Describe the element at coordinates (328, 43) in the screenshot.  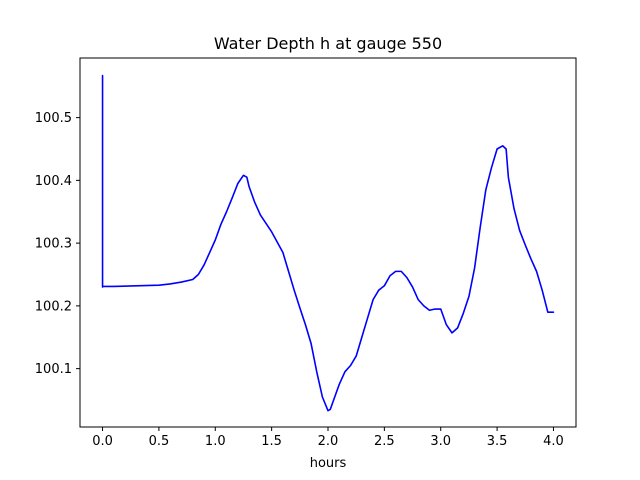
I see `chart-title: Water Depth h at gauge 550` at that location.